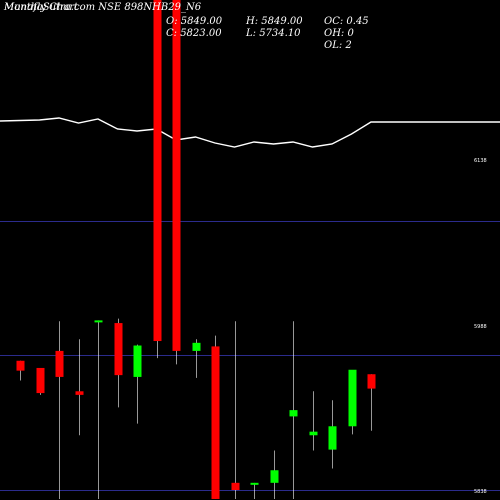 The height and width of the screenshot is (500, 500). Describe the element at coordinates (338, 45) in the screenshot. I see `ohlc-ol: OL: 2` at that location.